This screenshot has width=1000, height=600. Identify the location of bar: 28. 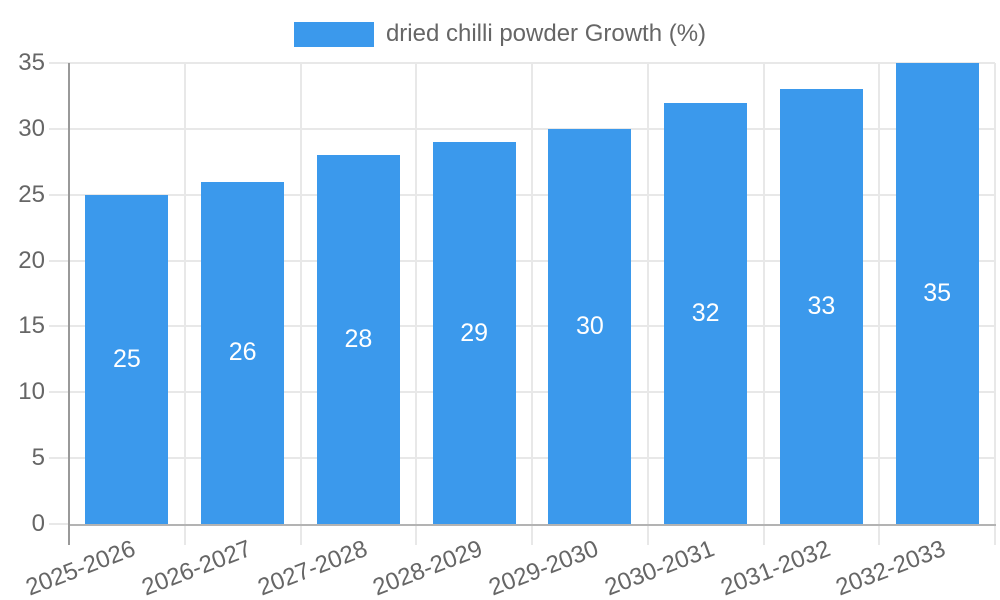
(358, 339).